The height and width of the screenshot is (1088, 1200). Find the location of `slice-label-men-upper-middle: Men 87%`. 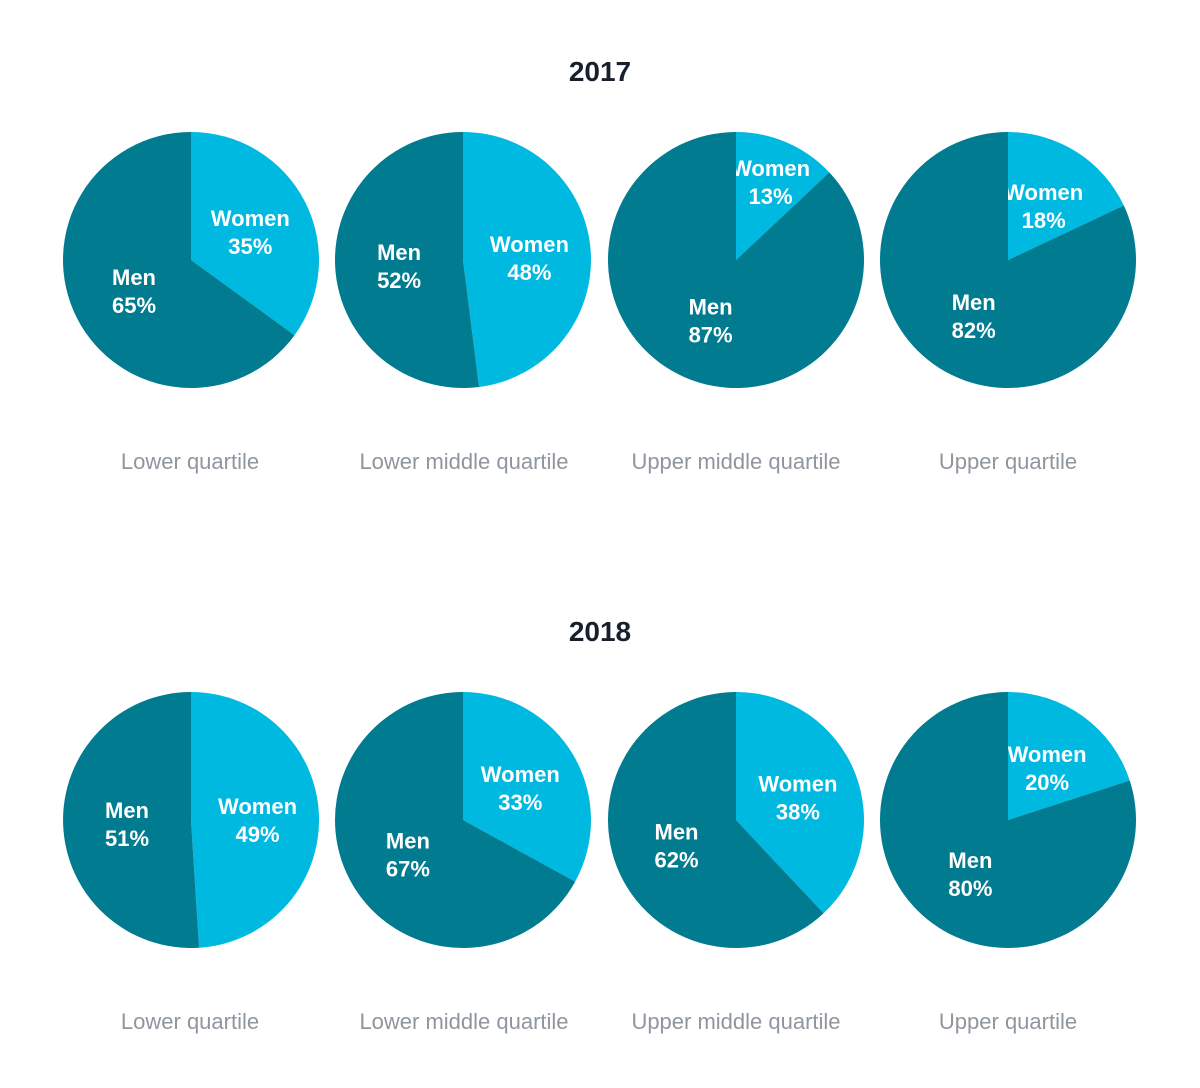

slice-label-men-upper-middle: Men 87% is located at coordinates (711, 321).